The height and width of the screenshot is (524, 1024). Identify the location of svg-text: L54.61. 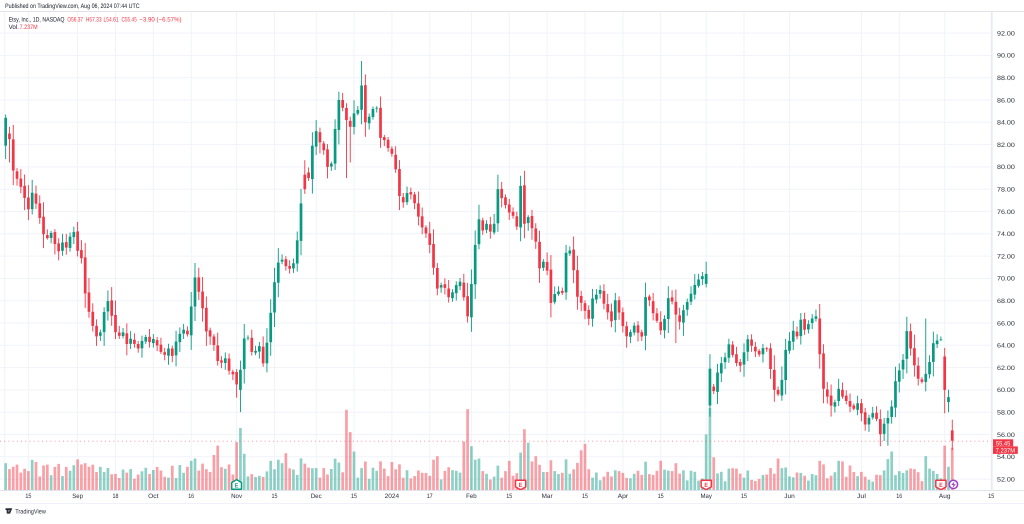
(111, 20).